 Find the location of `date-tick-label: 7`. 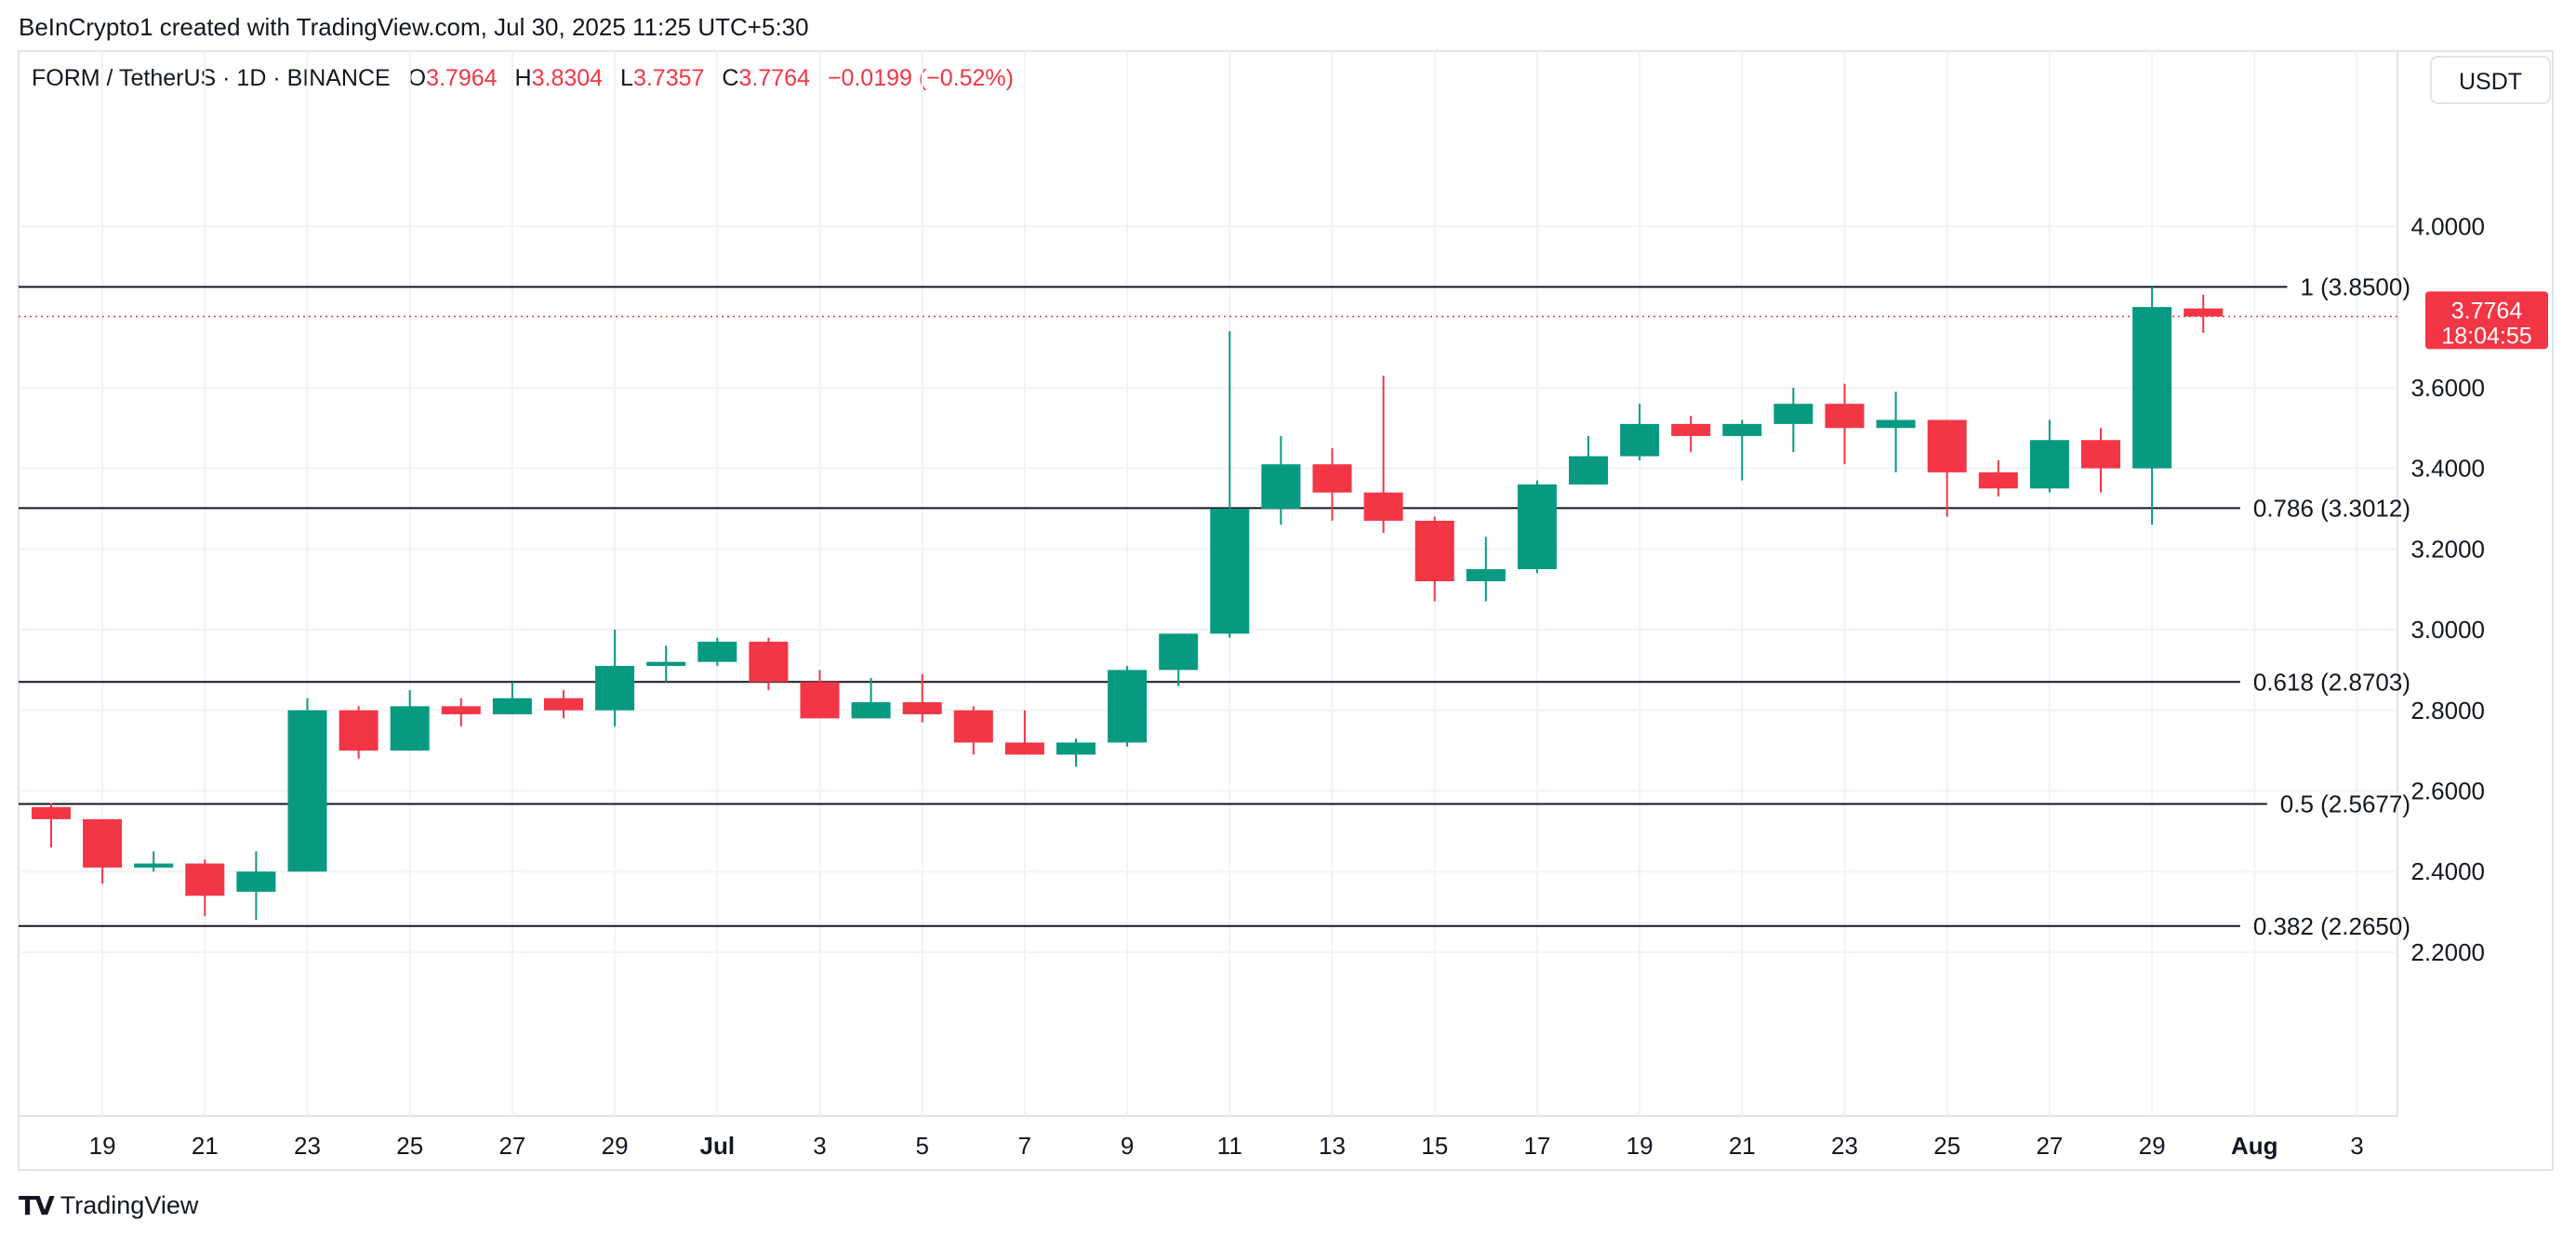

date-tick-label: 7 is located at coordinates (1024, 1146).